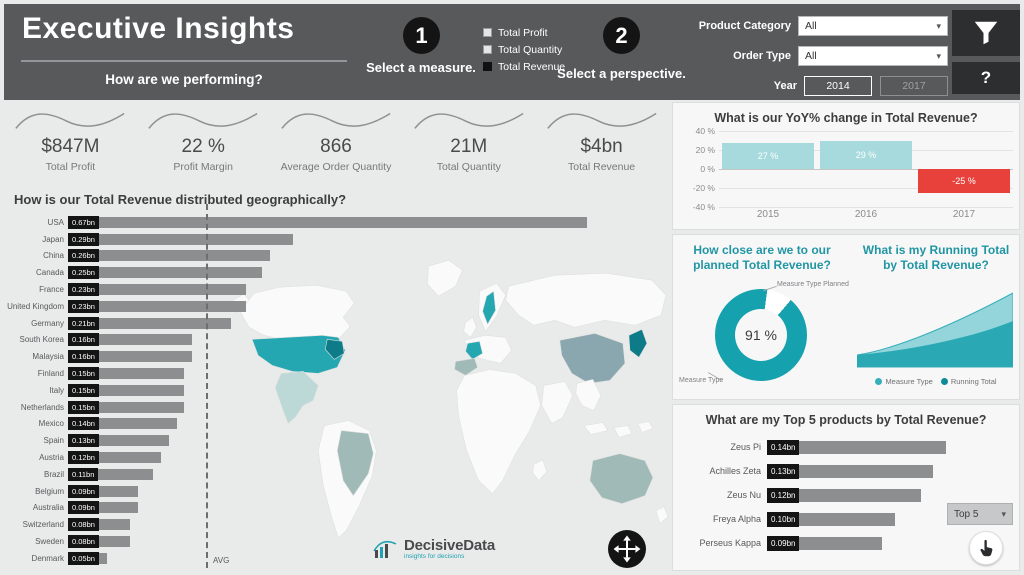 Image resolution: width=1024 pixels, height=575 pixels. What do you see at coordinates (873, 56) in the screenshot?
I see `order-type-dropdown: All ▾` at bounding box center [873, 56].